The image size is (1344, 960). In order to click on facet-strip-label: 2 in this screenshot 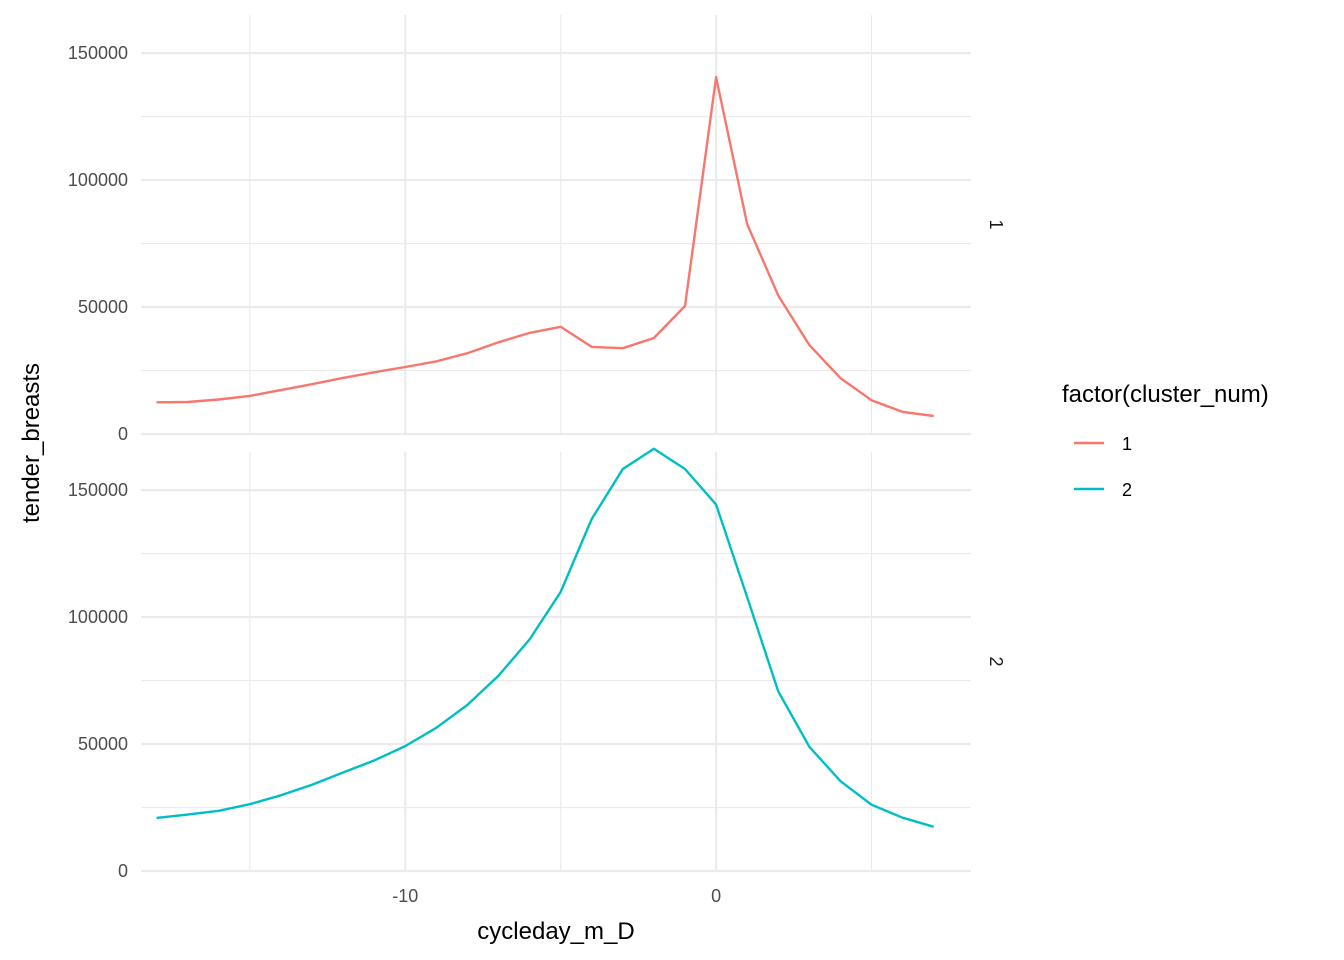, I will do `click(996, 661)`.